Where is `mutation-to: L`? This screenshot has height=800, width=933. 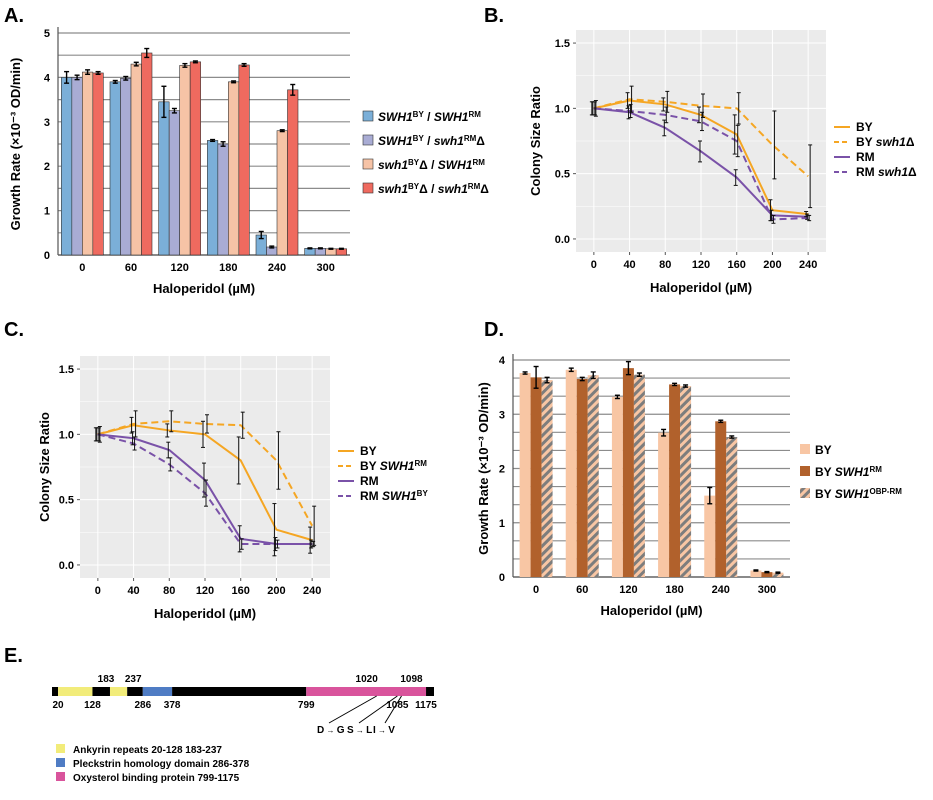
mutation-to: L is located at coordinates (369, 730).